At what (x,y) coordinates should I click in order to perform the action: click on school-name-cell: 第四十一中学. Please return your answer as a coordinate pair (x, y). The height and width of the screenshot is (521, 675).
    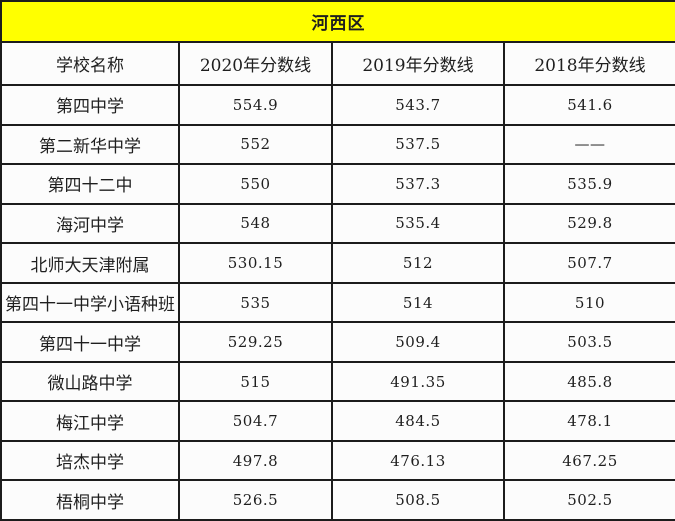
    Looking at the image, I should click on (90, 342).